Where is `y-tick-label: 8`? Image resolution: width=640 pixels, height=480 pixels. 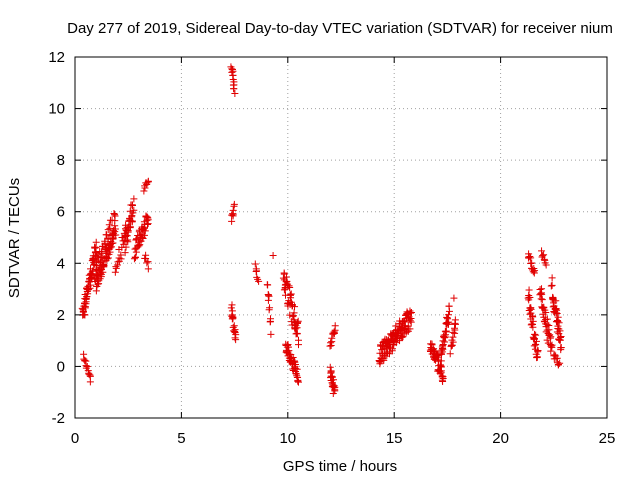 y-tick-label: 8 is located at coordinates (61, 160).